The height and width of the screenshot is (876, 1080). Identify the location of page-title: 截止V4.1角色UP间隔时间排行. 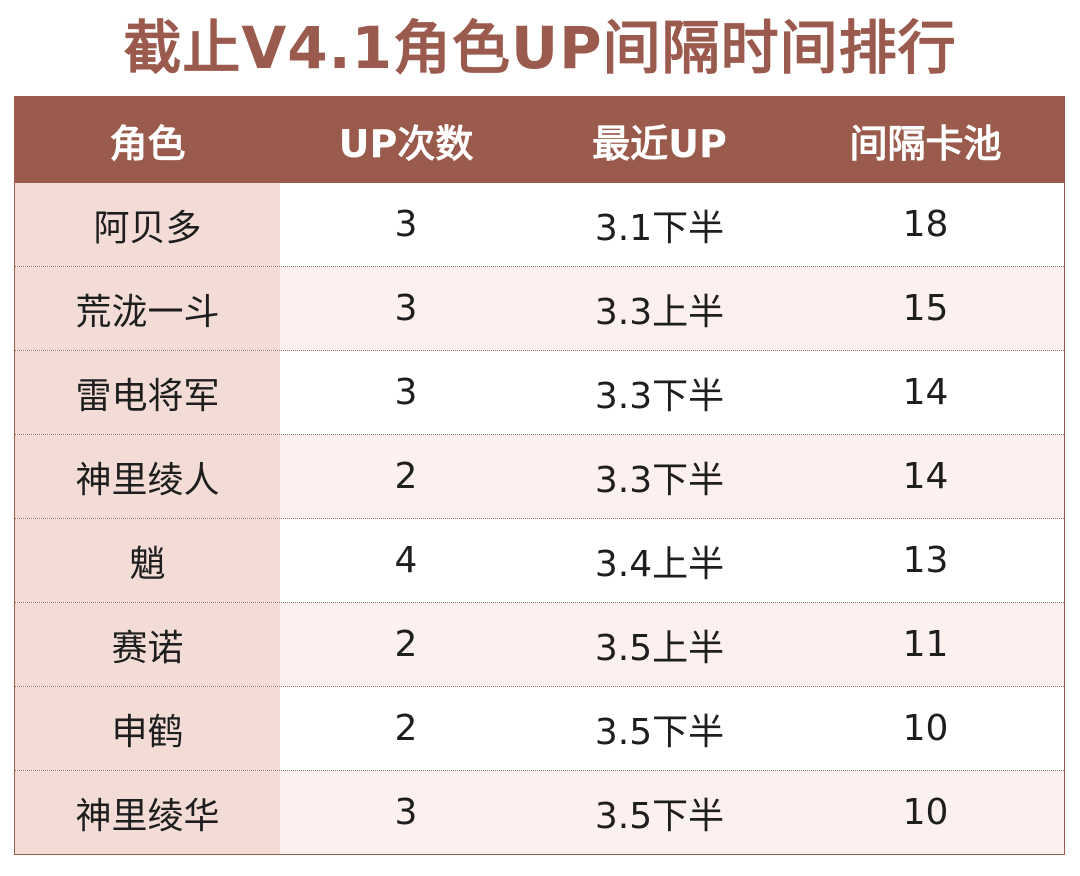
(540, 48).